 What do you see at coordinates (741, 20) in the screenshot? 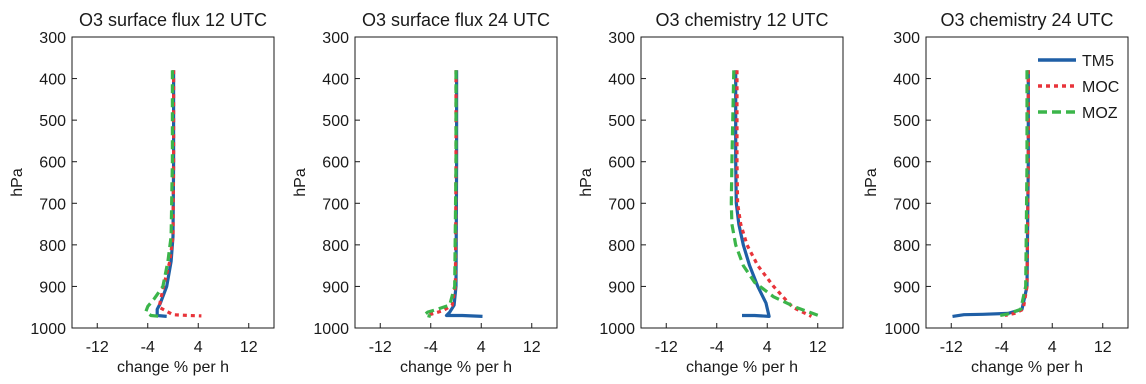
I see `chart-title: O3 chemistry 12 UTC` at bounding box center [741, 20].